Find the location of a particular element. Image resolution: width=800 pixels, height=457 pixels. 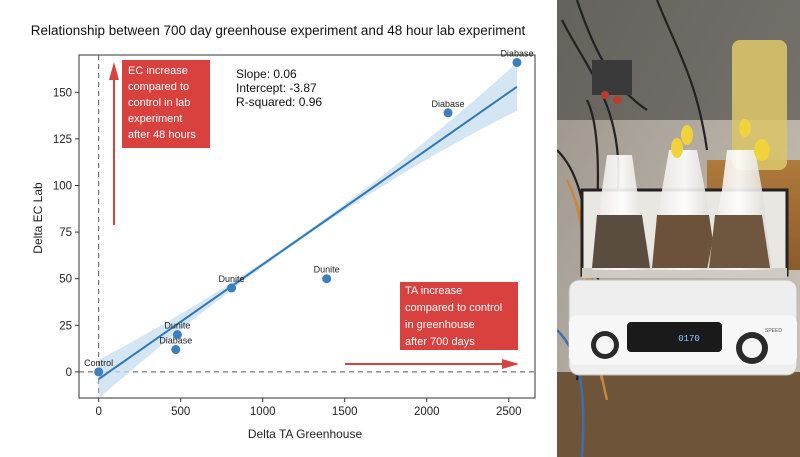

shaker-brand-text: SPEED is located at coordinates (773, 331).